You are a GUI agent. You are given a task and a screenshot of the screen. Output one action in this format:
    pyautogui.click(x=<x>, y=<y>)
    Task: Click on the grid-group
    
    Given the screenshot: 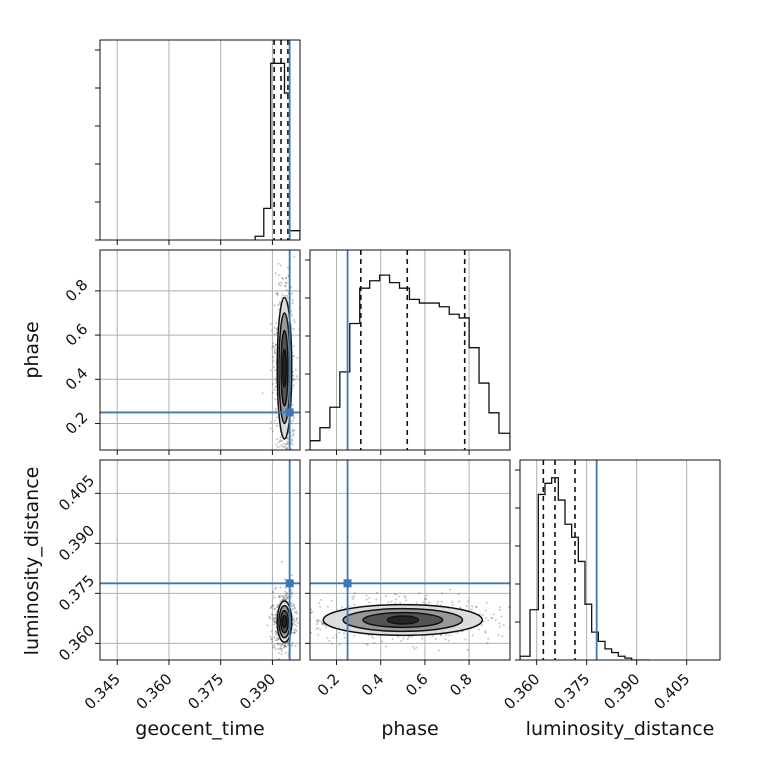 What is the action you would take?
    pyautogui.click(x=612, y=560)
    